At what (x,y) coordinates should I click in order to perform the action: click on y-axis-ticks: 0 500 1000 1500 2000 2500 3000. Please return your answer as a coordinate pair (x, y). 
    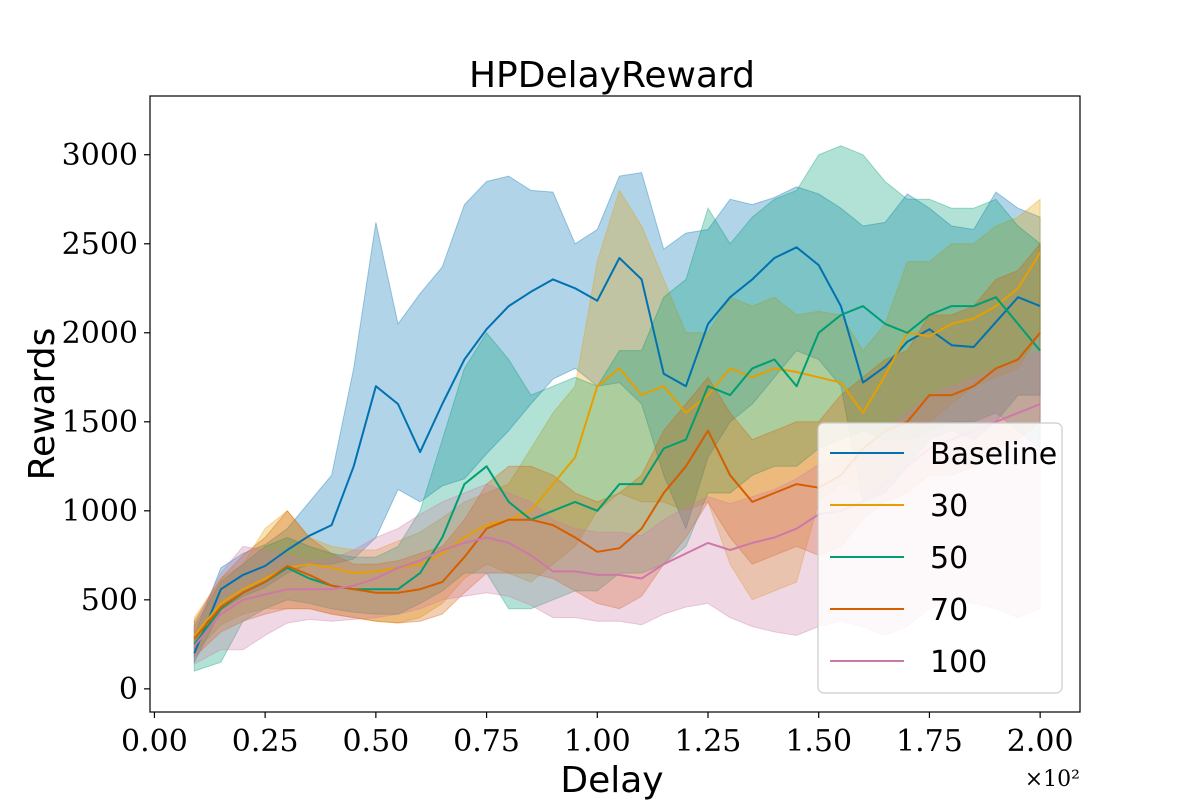
    Looking at the image, I should click on (106, 422).